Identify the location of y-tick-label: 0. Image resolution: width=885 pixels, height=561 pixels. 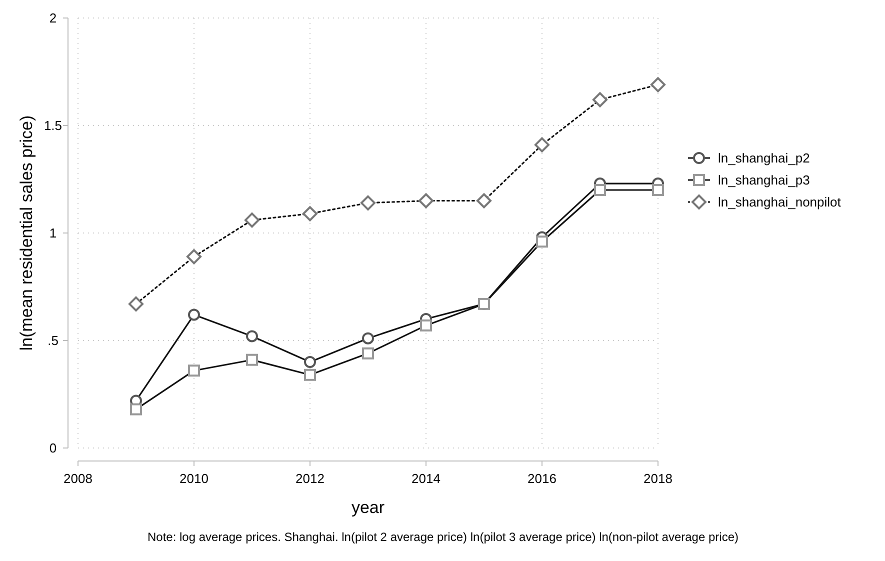
(53, 448).